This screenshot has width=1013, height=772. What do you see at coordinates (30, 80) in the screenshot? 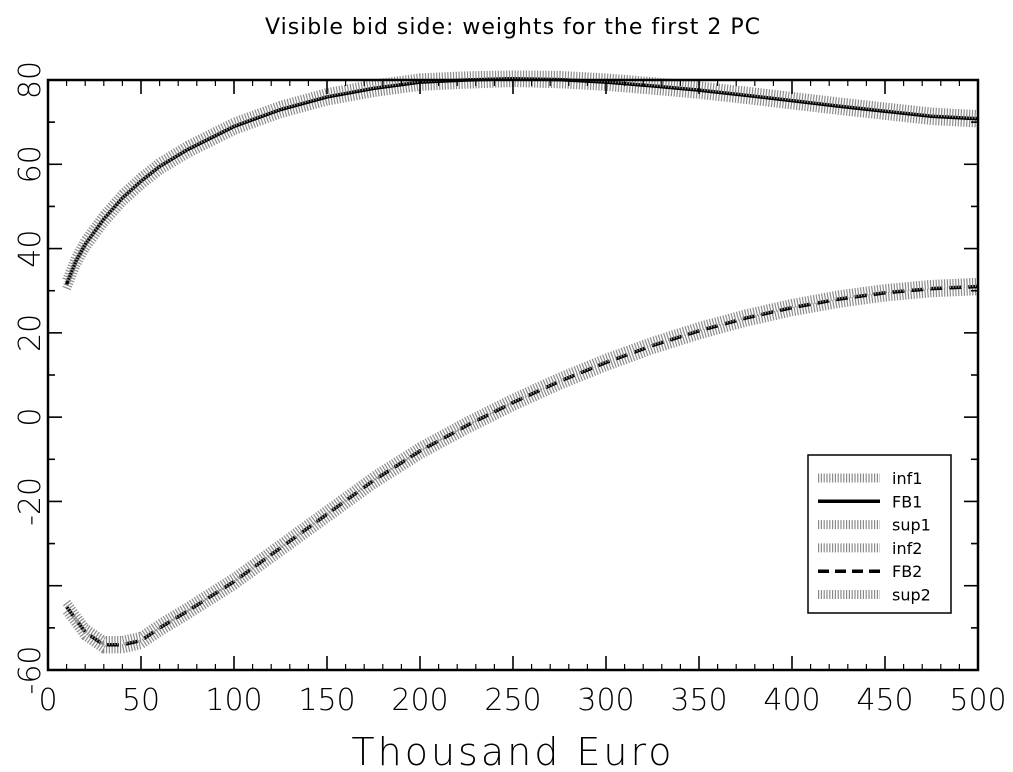
I see `y-tick-label: 80` at bounding box center [30, 80].